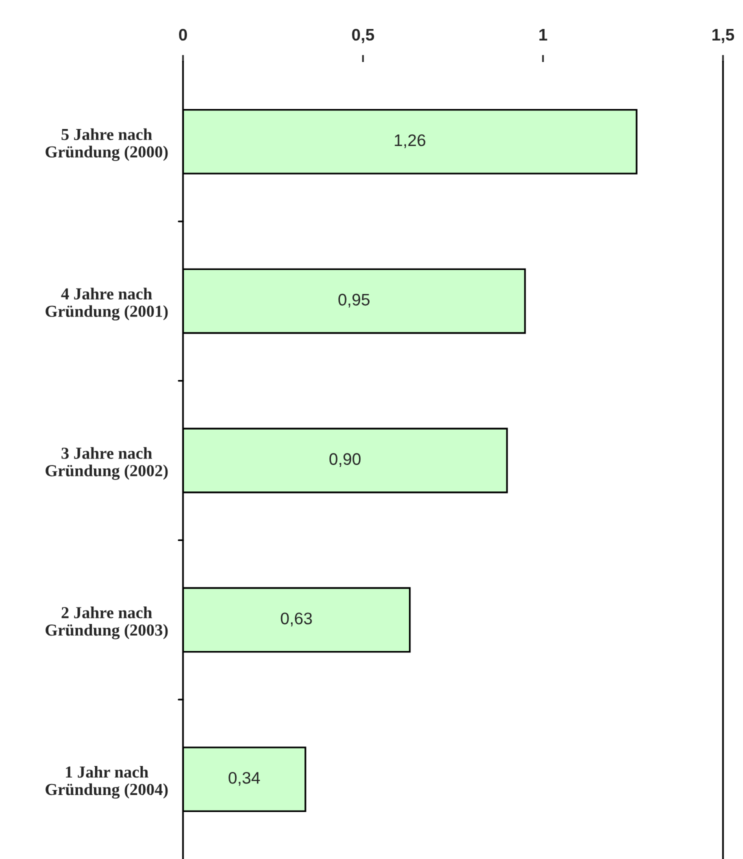 The image size is (743, 859). Describe the element at coordinates (723, 36) in the screenshot. I see `x-tick-label: 1,5` at that location.